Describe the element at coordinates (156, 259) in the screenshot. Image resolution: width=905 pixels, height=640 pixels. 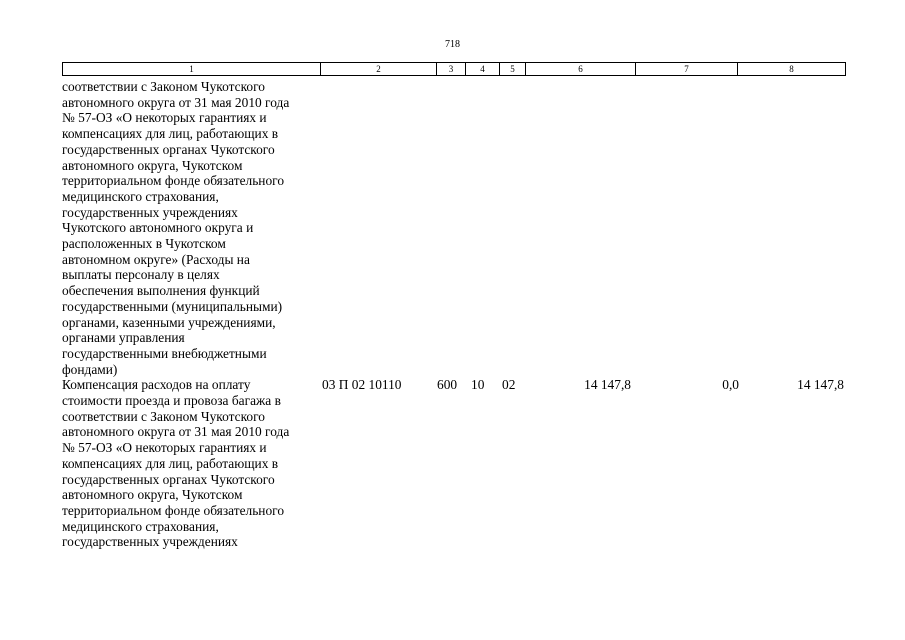
I see `description-line: автономном округе» (Расходы на` at that location.